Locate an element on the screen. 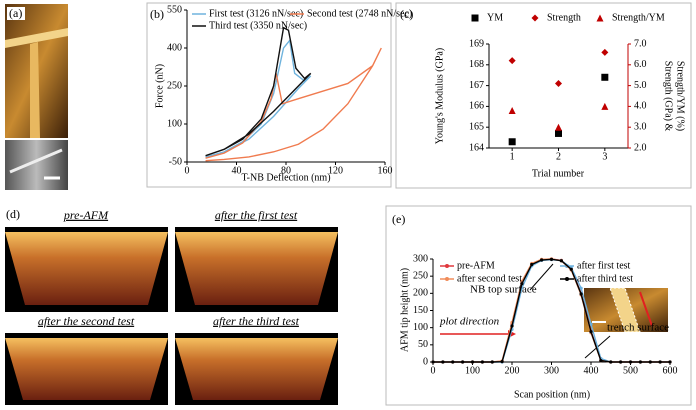 This screenshot has width=696, height=410. panel-label: (c) is located at coordinates (406, 14).